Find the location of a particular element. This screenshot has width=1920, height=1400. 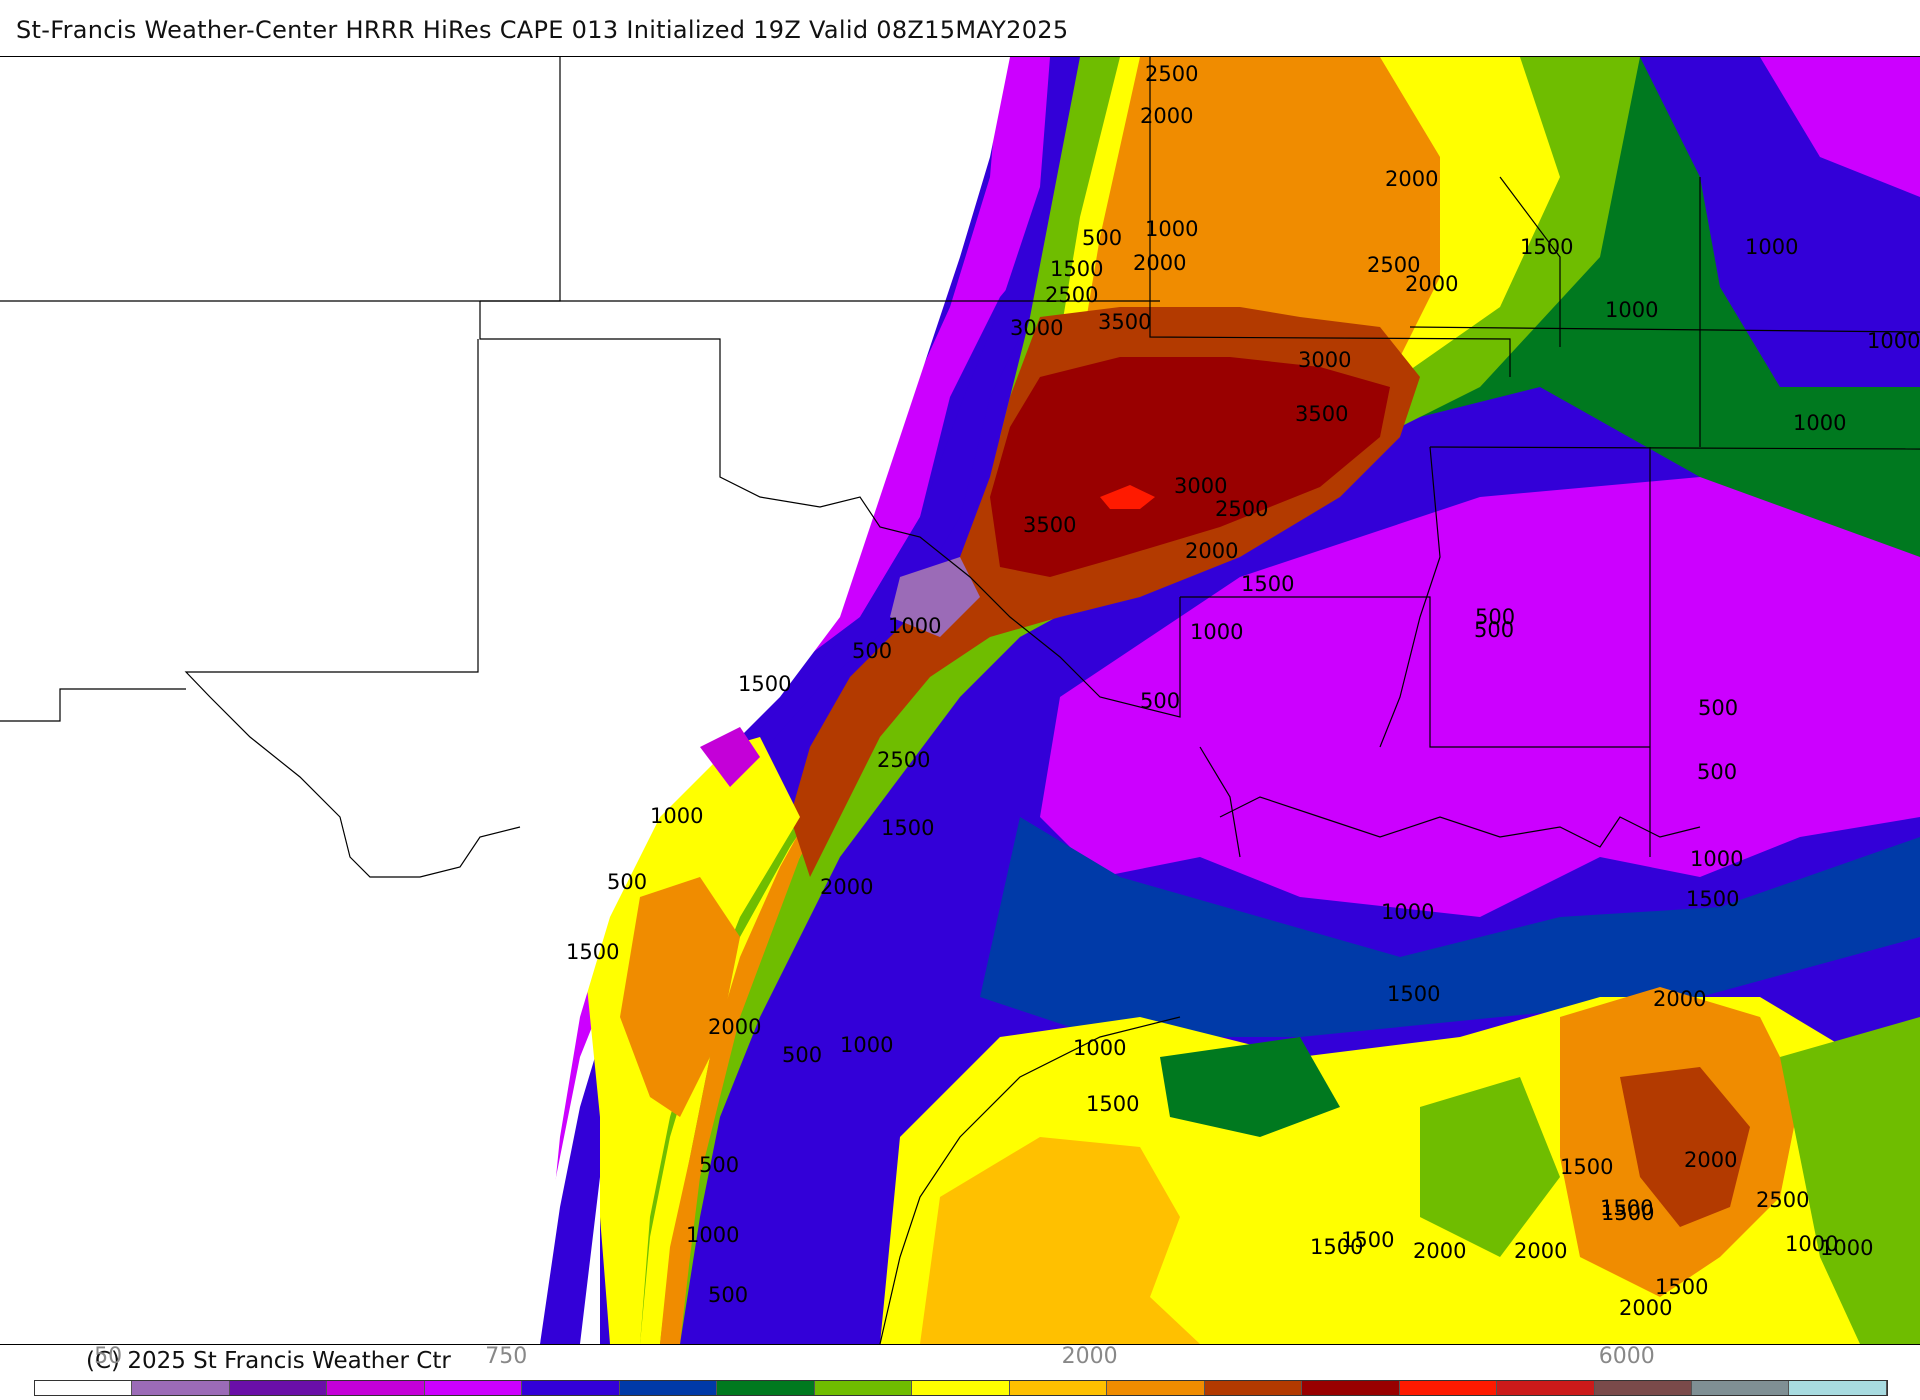

cape-band-1250-east is located at coordinates (1450, 927).